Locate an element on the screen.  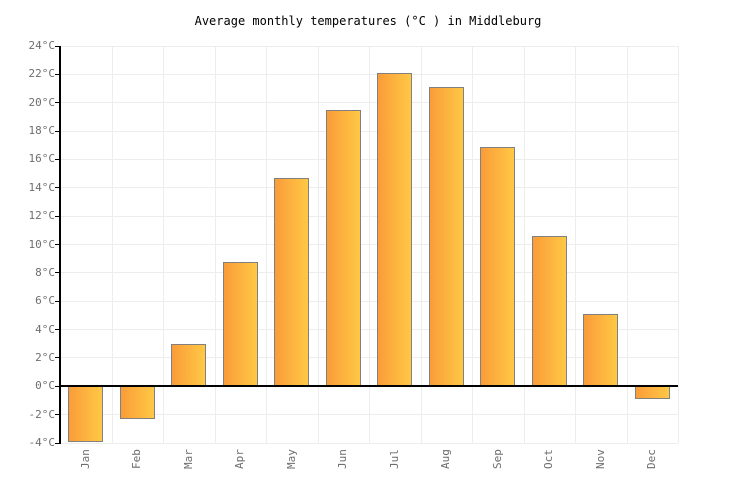
x-tick-label: Nov is located at coordinates (600, 459).